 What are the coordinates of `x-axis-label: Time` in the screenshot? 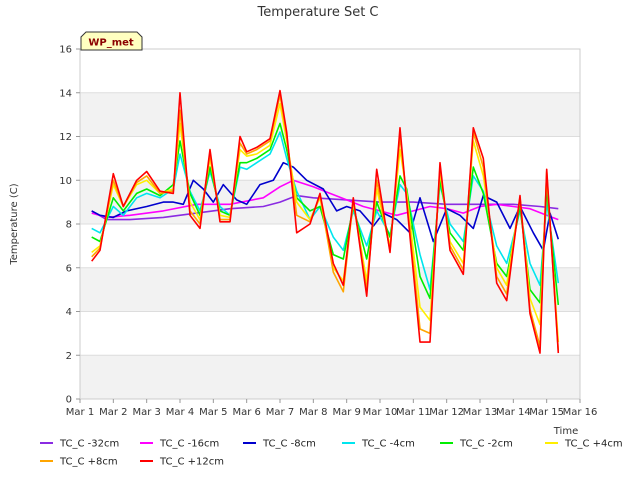 It's located at (565, 431).